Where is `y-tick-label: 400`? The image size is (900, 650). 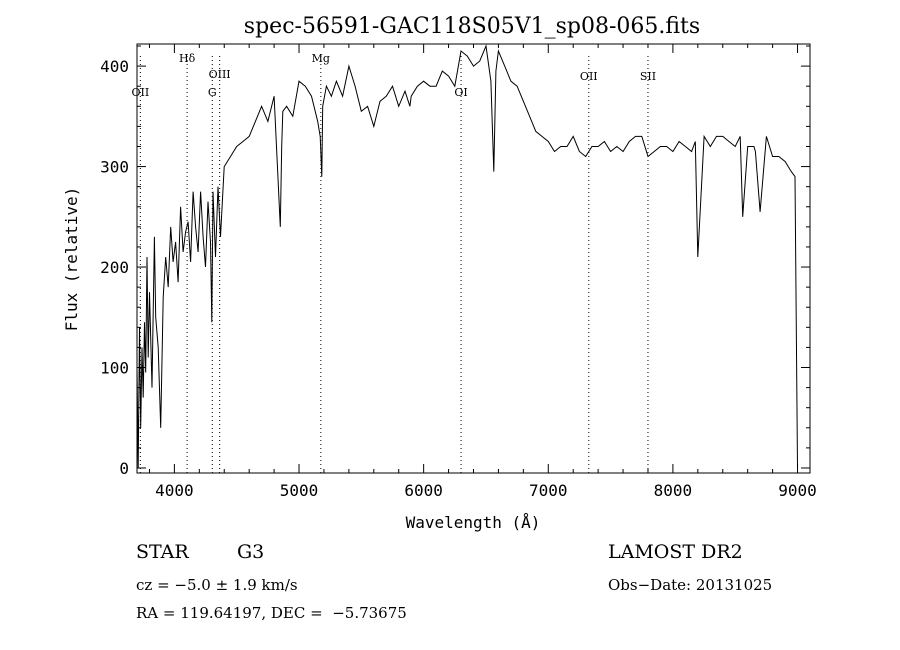
y-tick-label: 400 is located at coordinates (114, 66).